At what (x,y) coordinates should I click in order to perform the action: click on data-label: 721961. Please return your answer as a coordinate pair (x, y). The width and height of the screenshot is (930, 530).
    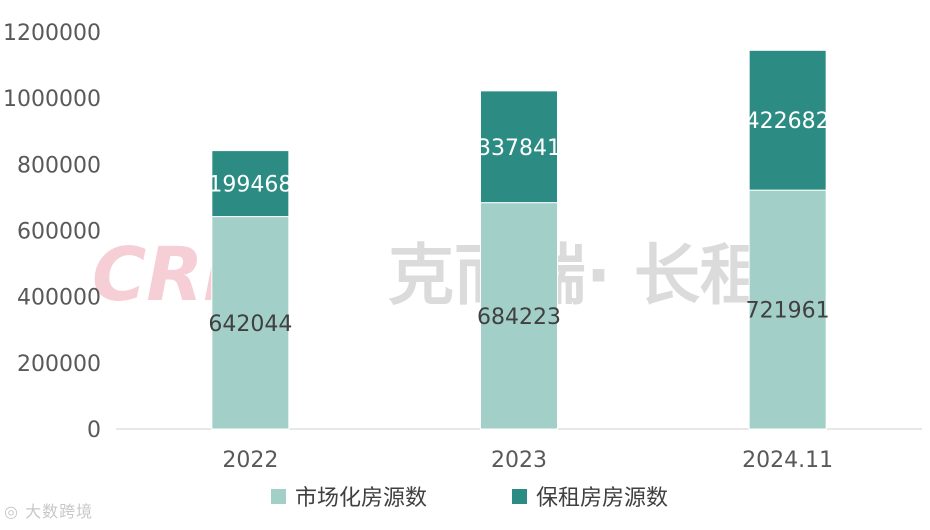
    Looking at the image, I should click on (788, 311).